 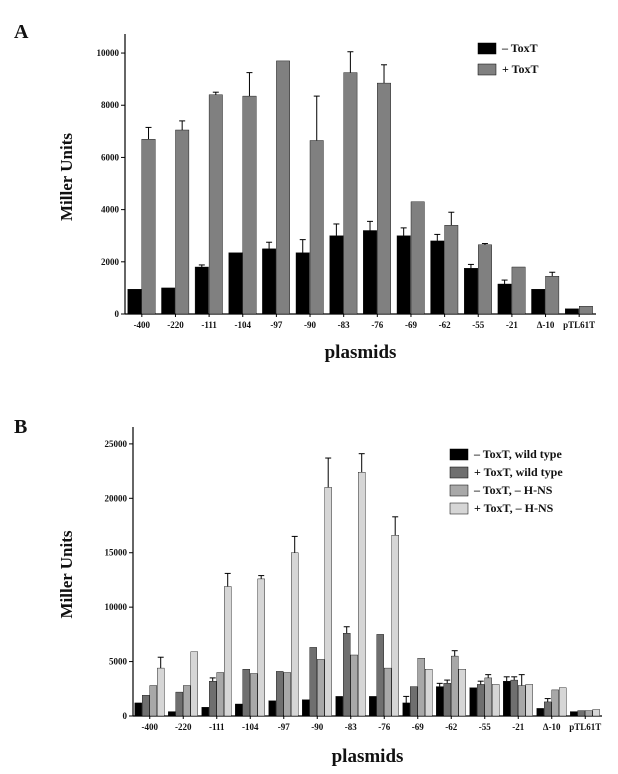 What do you see at coordinates (487, 69) in the screenshot?
I see `a-legend-swatch` at bounding box center [487, 69].